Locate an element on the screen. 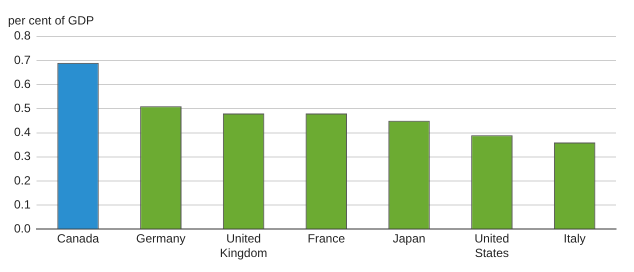 The width and height of the screenshot is (634, 272). y-tick-label: 0.8 is located at coordinates (22, 35).